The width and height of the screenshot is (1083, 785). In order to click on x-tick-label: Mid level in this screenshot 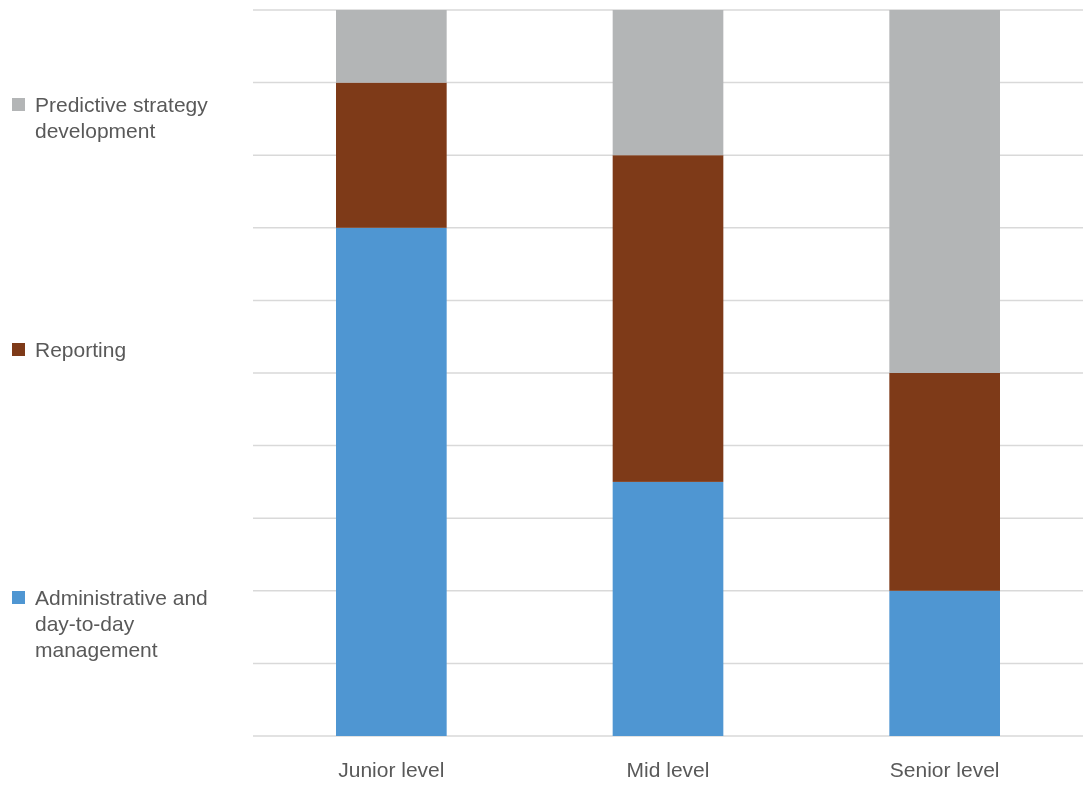, I will do `click(668, 769)`.